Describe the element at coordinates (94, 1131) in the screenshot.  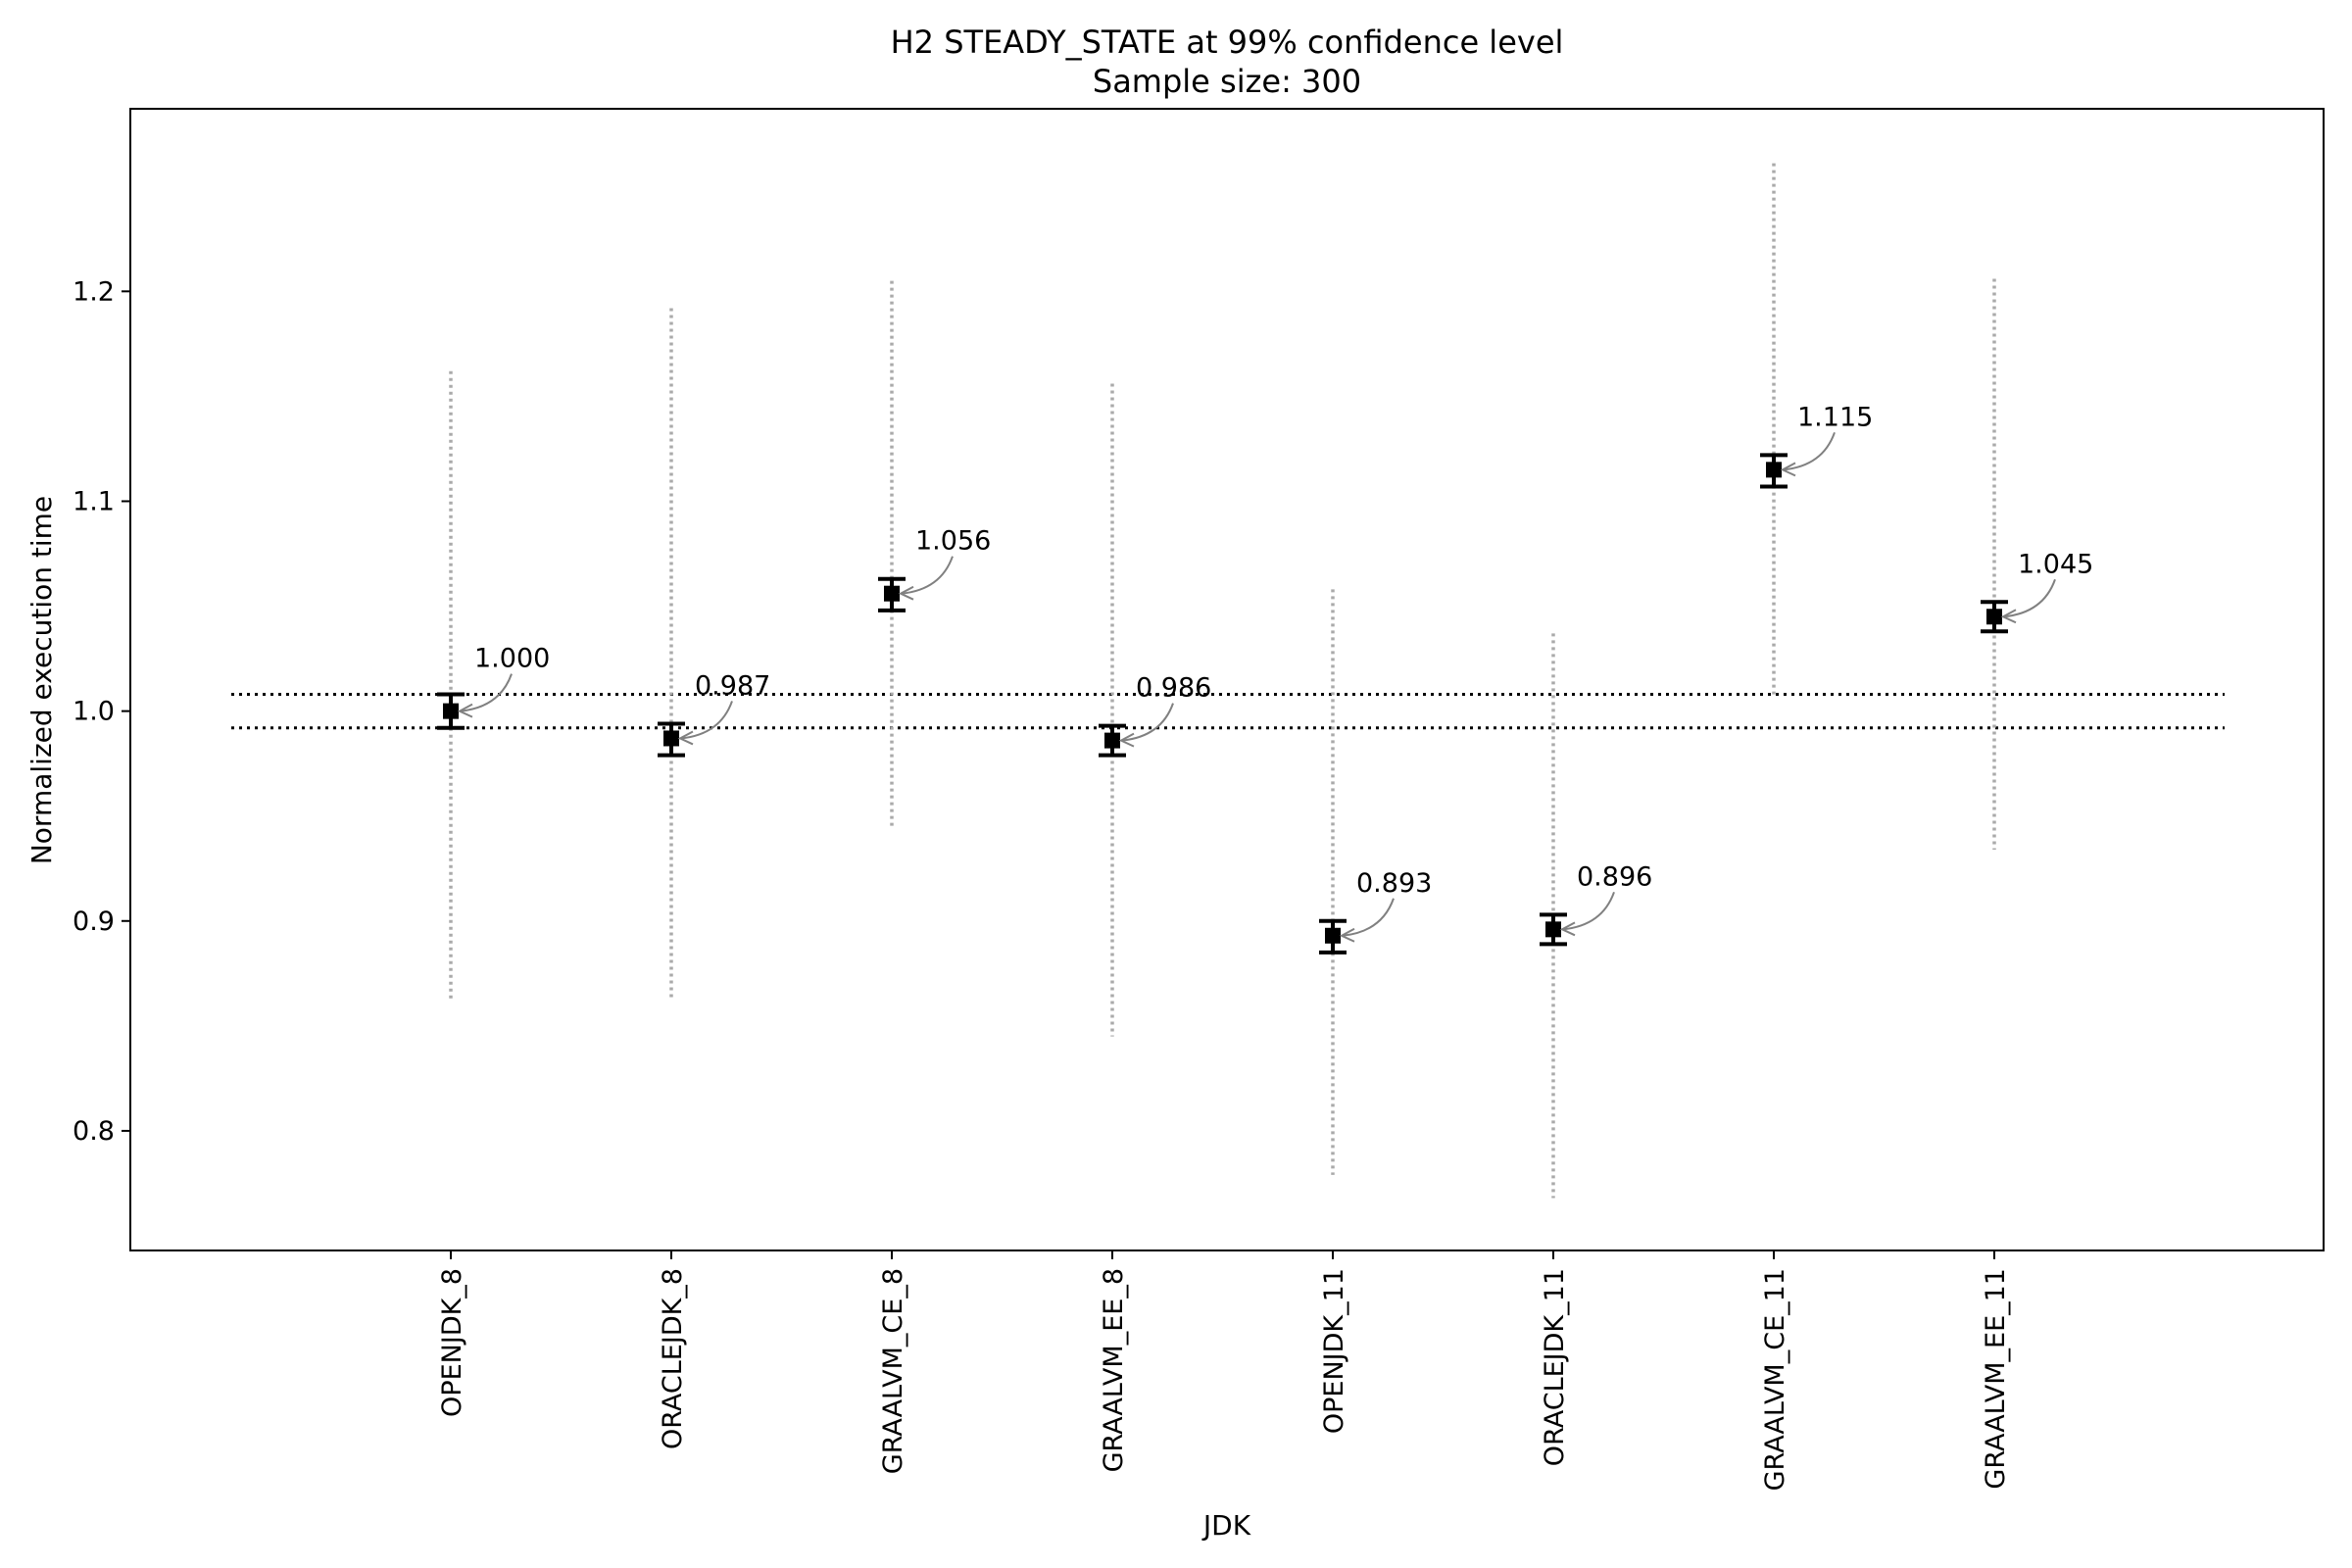
I see `y-tick-label: 0.8` at that location.